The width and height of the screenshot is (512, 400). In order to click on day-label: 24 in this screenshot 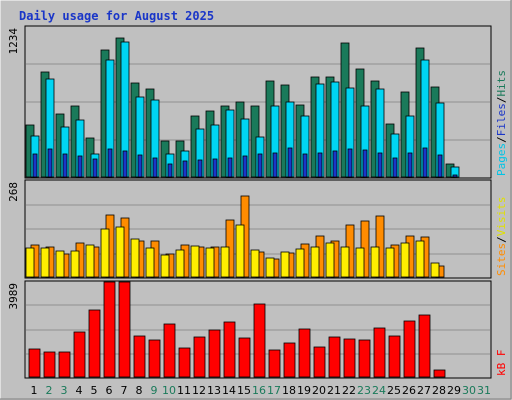, I will do `click(379, 390)`.